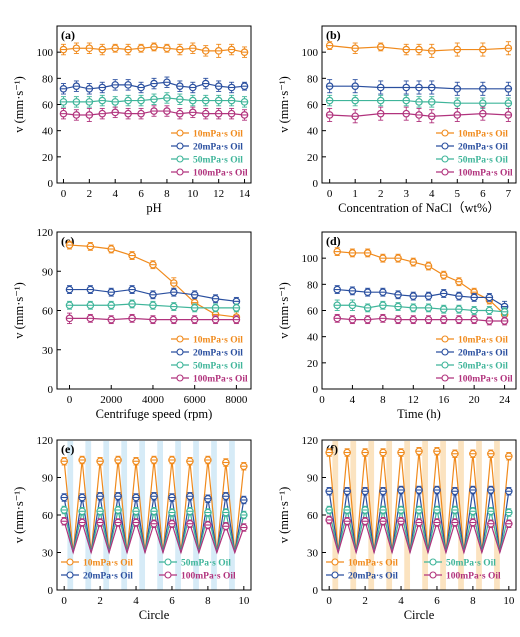 The height and width of the screenshot is (637, 520). What do you see at coordinates (444, 400) in the screenshot?
I see `x-tick-label: 16` at bounding box center [444, 400].